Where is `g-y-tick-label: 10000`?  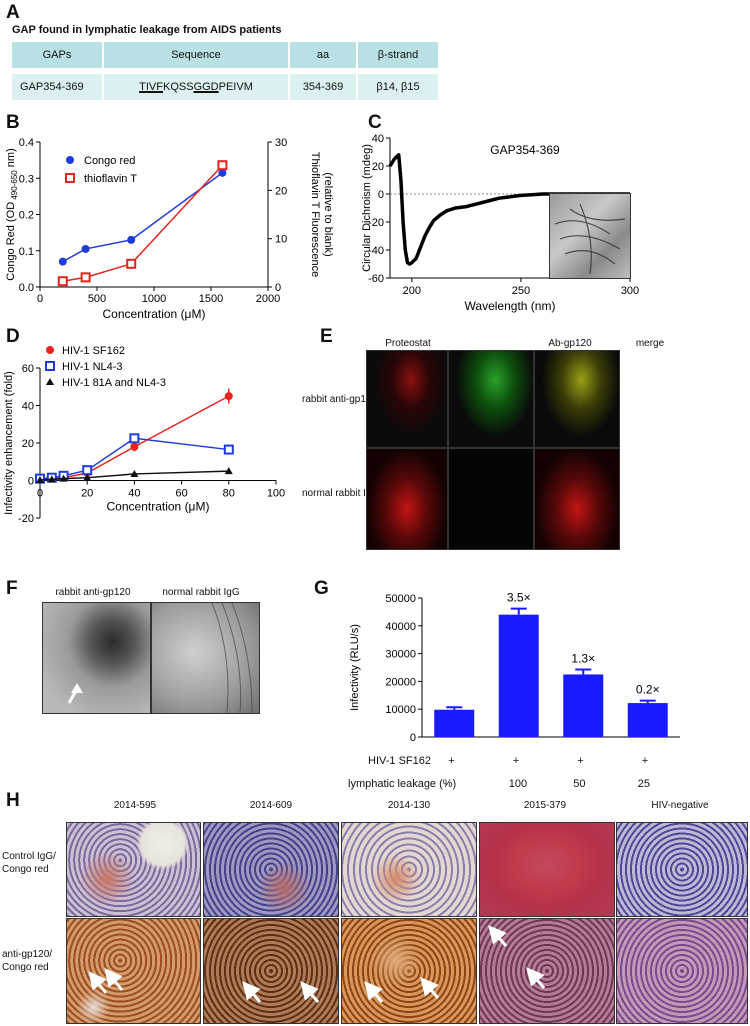
g-y-tick-label: 10000 is located at coordinates (400, 710).